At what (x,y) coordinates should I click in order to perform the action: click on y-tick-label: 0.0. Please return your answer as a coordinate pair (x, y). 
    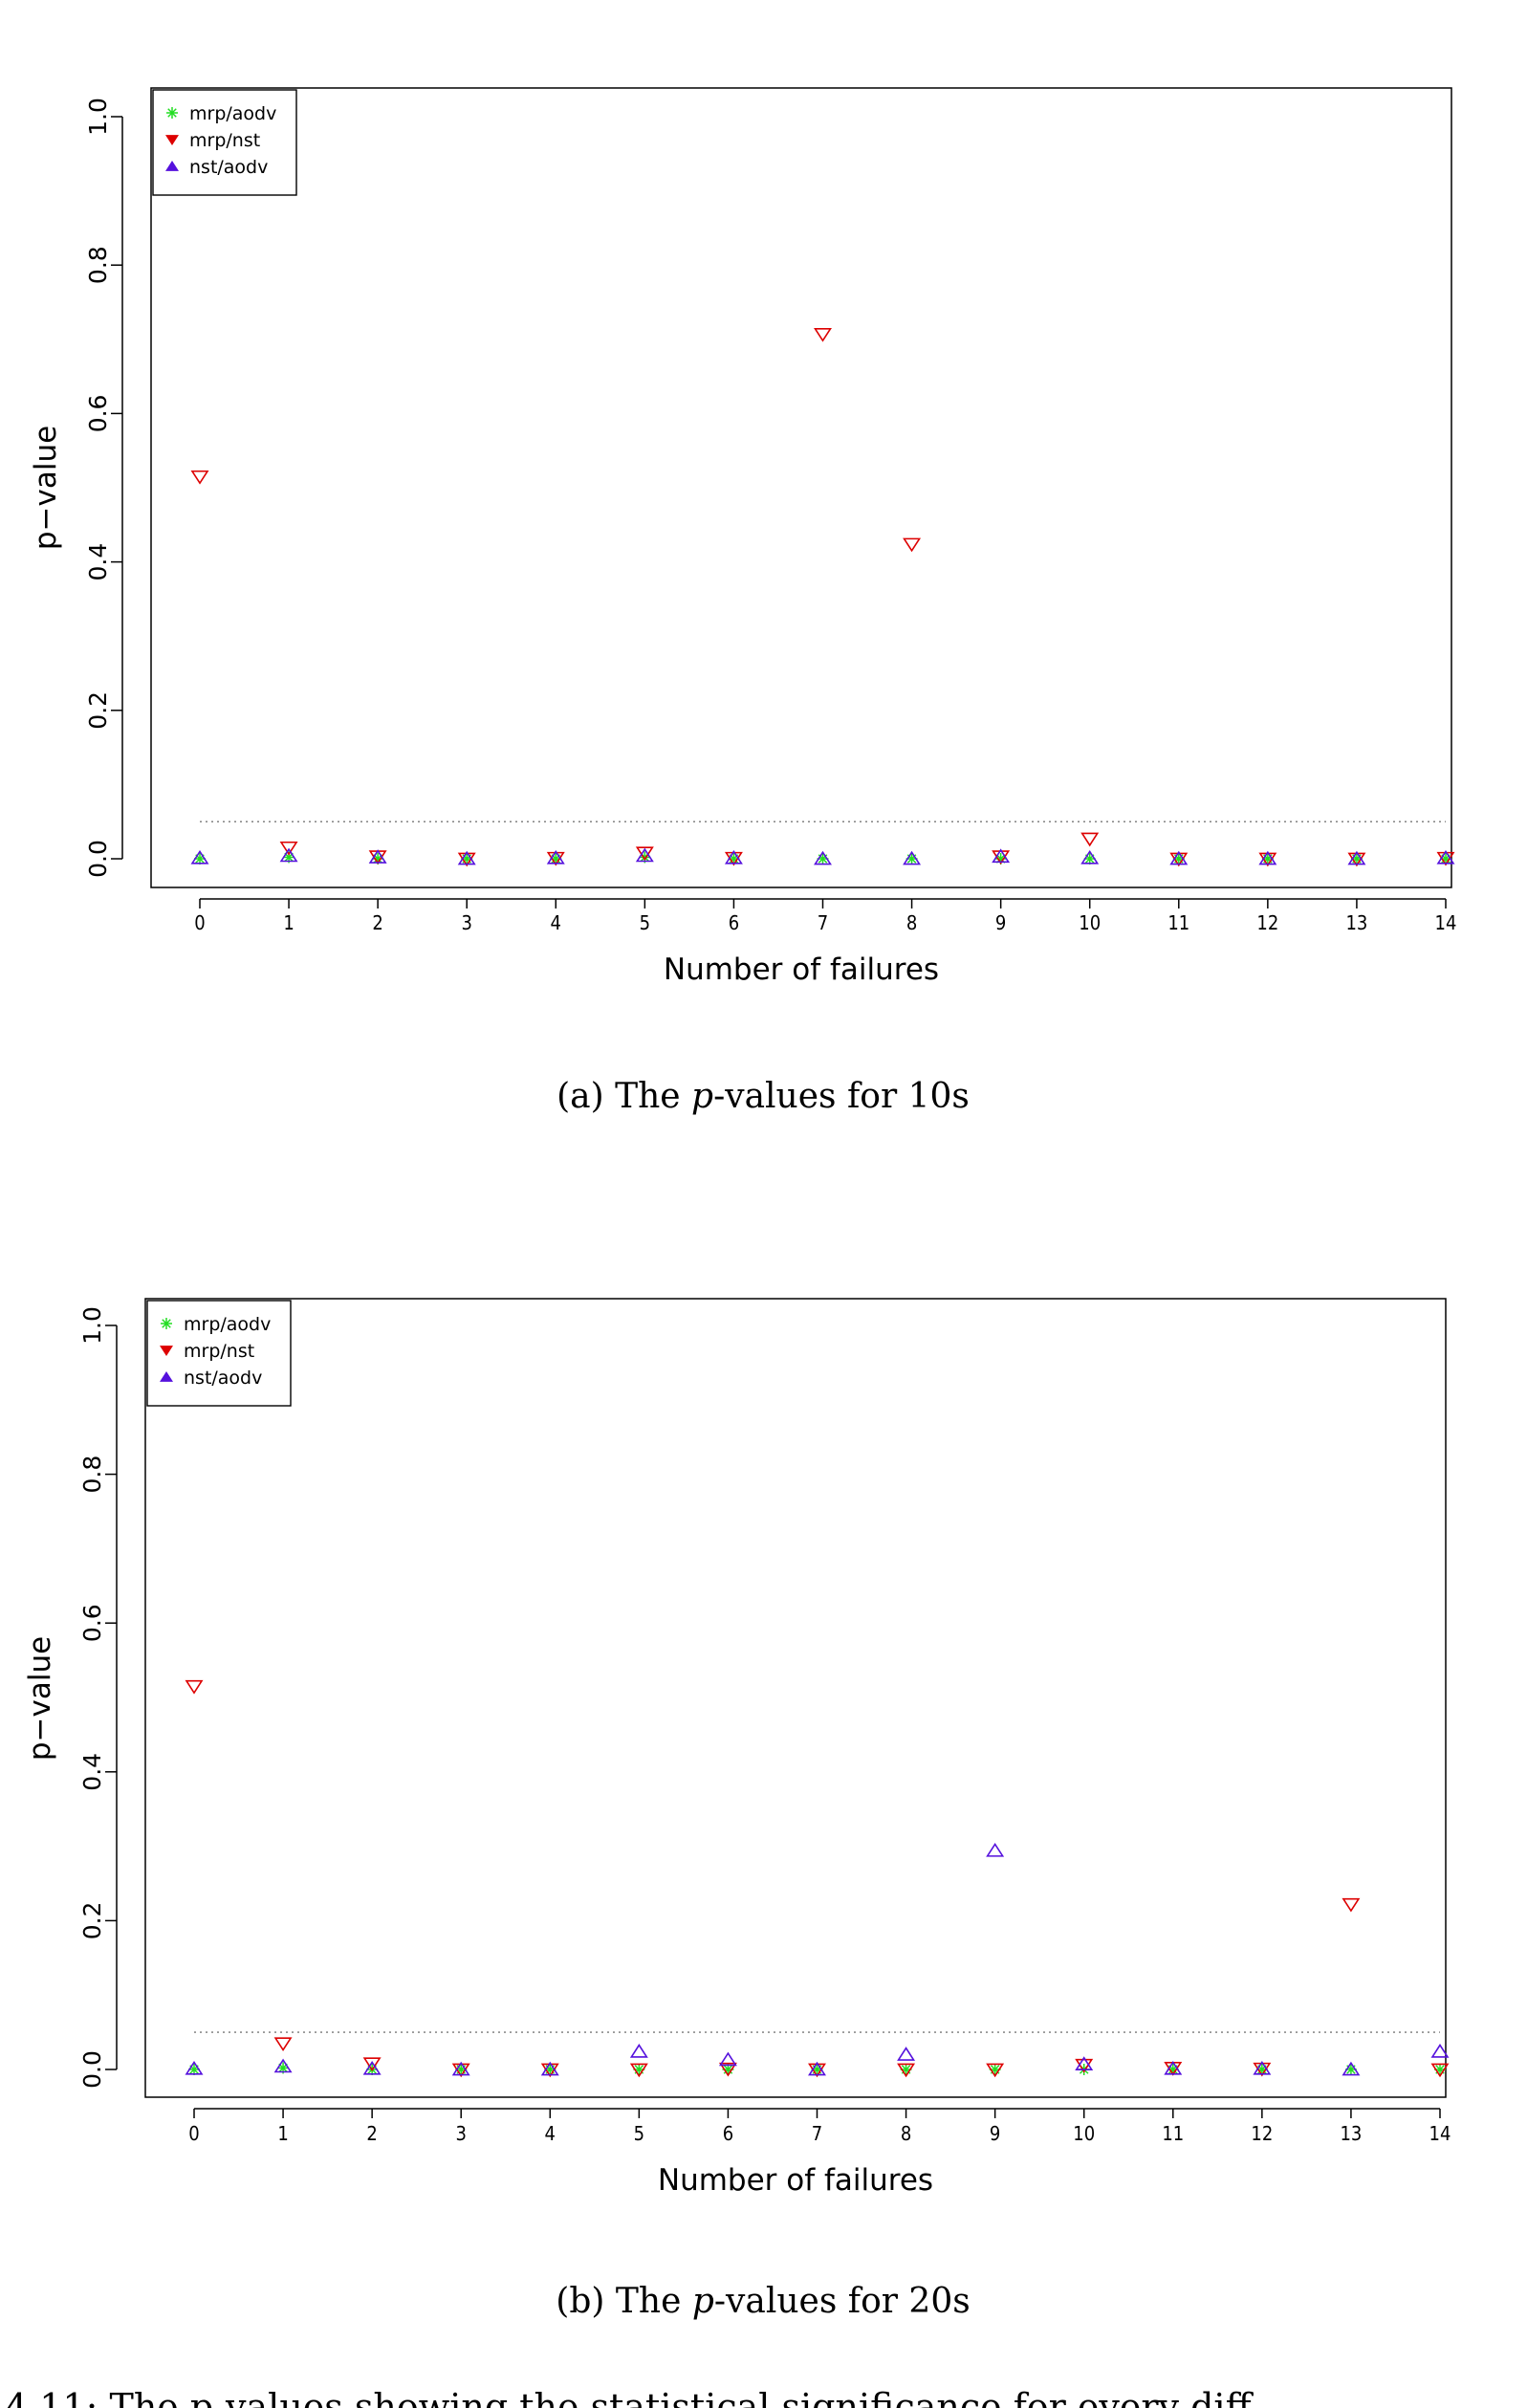
    Looking at the image, I should click on (92, 2069).